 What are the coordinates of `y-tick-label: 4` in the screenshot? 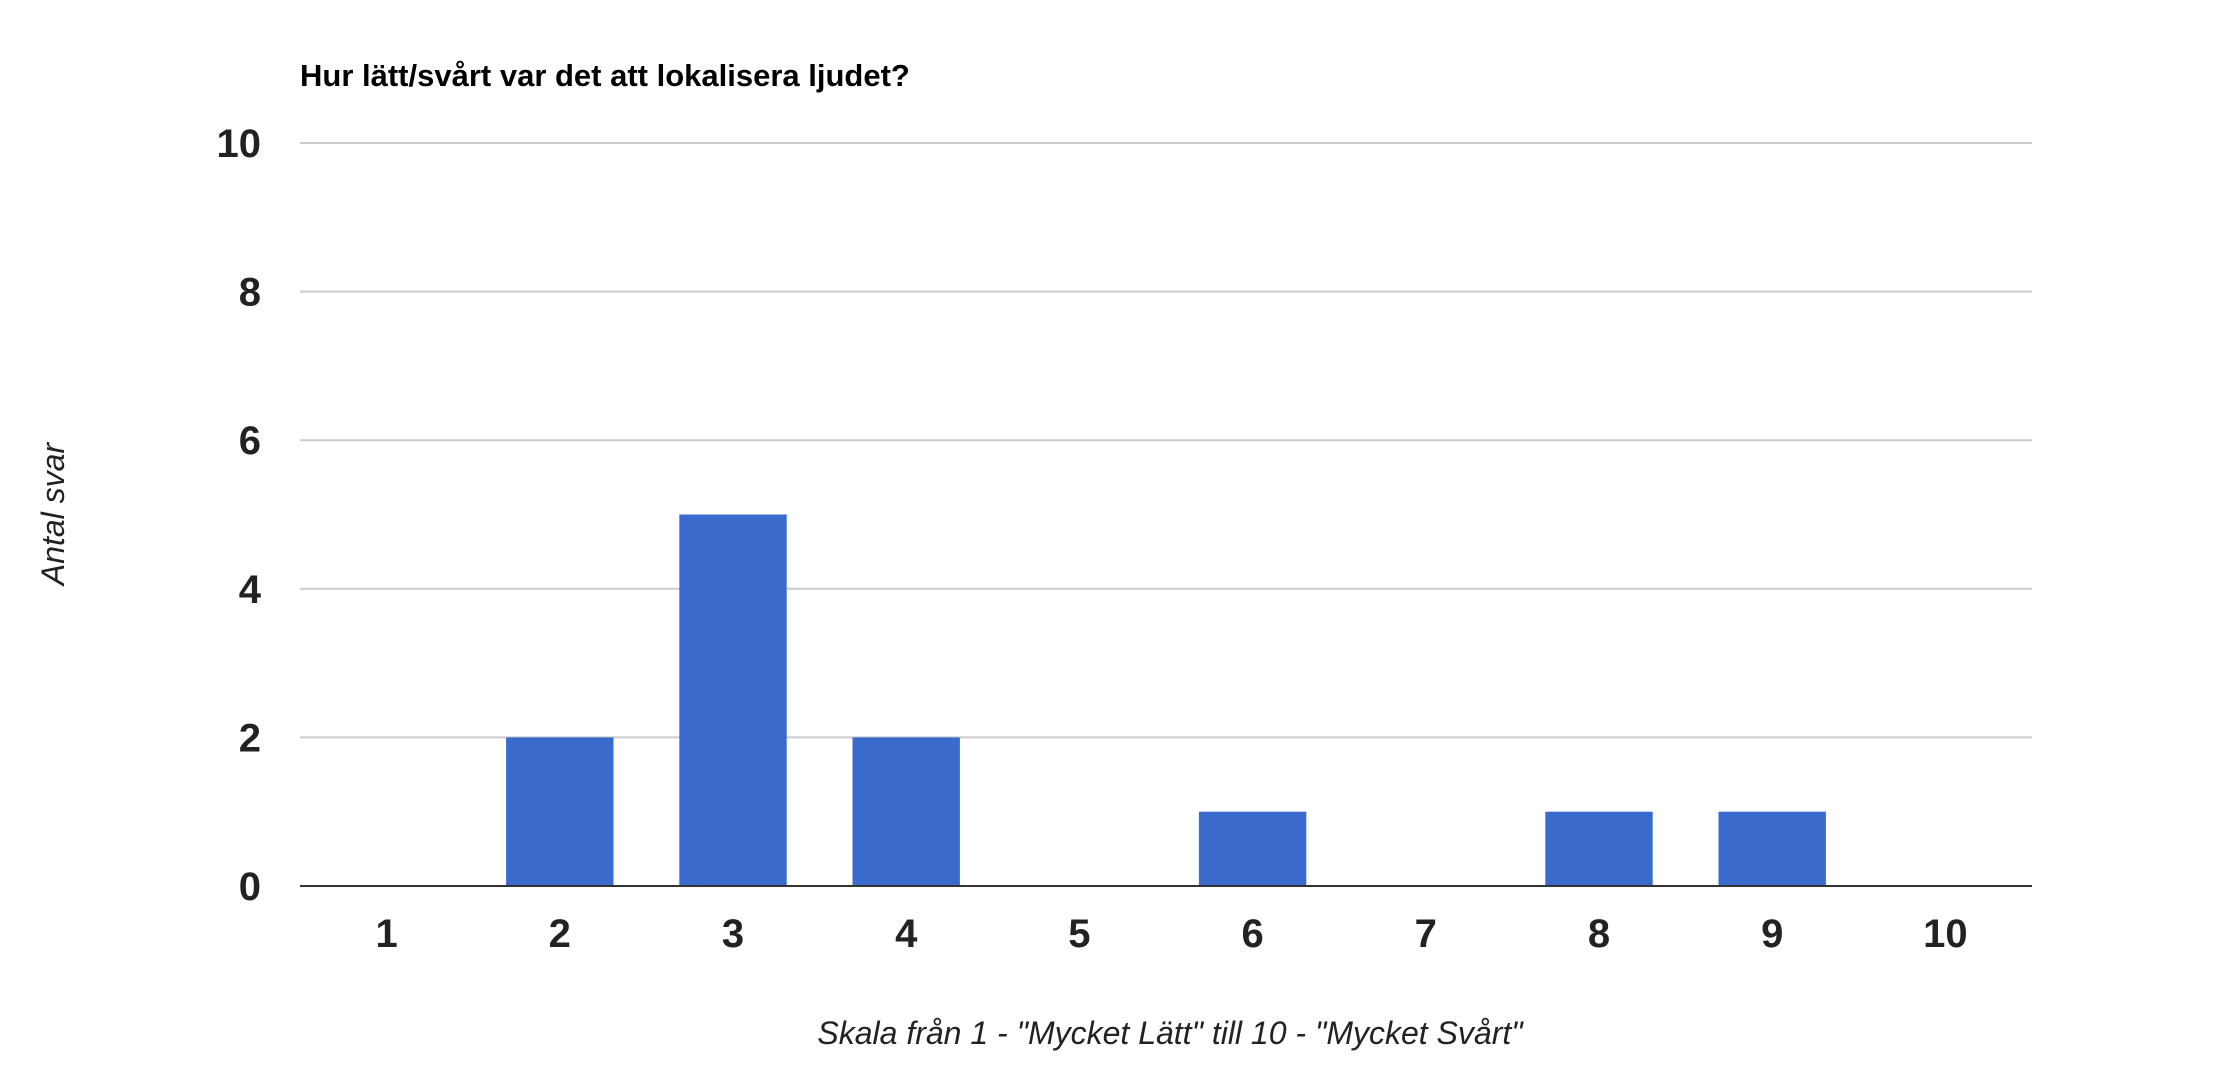 It's located at (250, 590).